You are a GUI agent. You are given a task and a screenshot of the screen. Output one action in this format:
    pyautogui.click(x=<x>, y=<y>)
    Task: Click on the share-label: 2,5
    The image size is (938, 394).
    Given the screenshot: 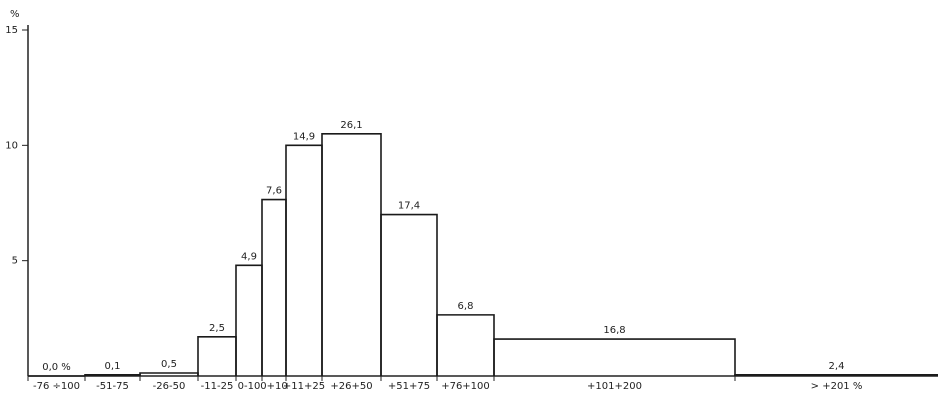 What is the action you would take?
    pyautogui.click(x=217, y=328)
    